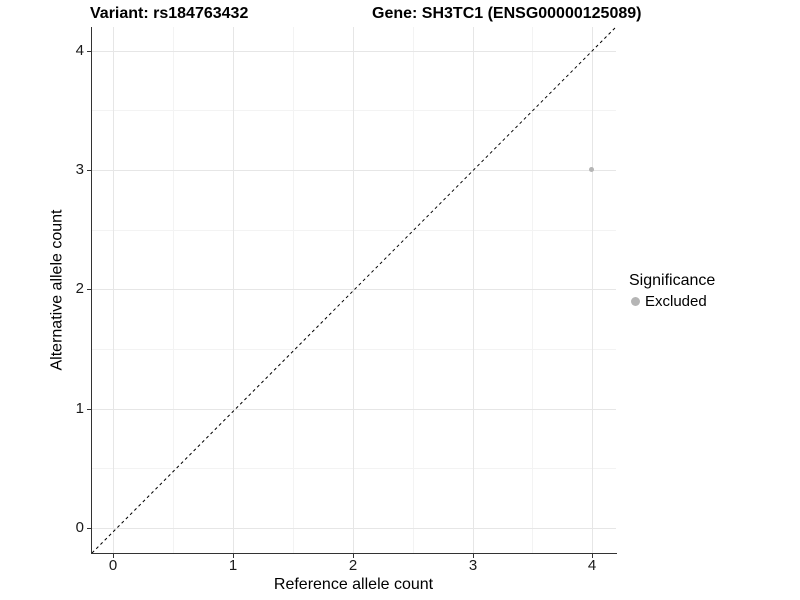 This screenshot has width=800, height=600. Describe the element at coordinates (79, 169) in the screenshot. I see `y-tick-label: 3` at that location.